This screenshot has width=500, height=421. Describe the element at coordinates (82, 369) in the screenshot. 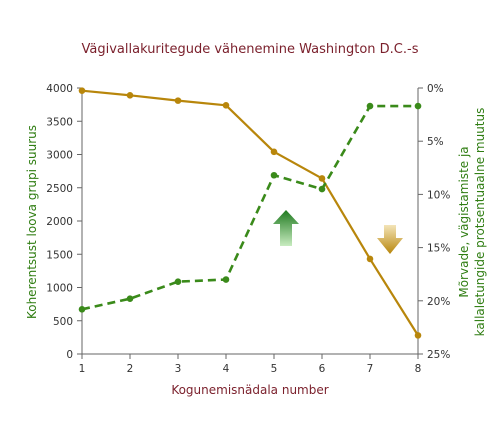

I see `x-tick-label: 1` at that location.